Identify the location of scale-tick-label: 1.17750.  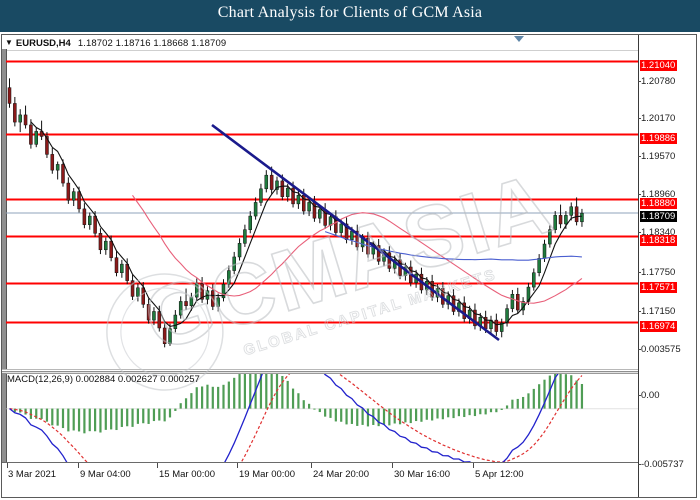
(656, 272).